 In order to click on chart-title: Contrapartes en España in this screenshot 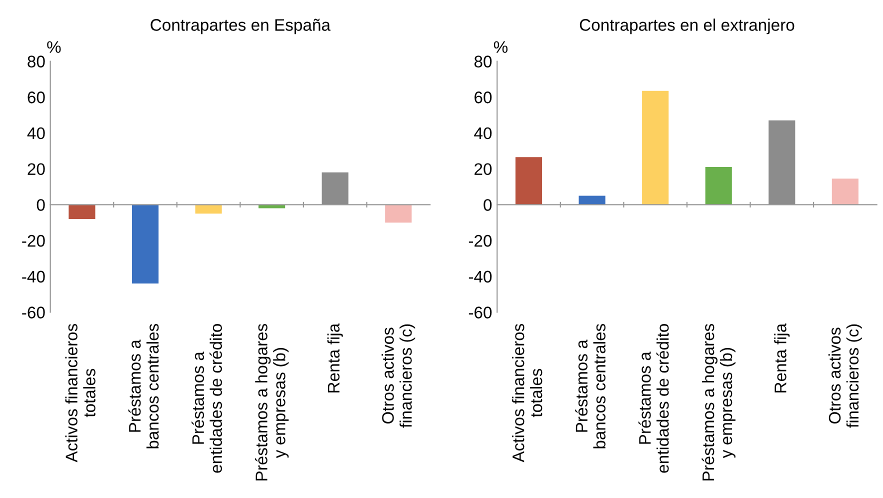, I will do `click(240, 26)`.